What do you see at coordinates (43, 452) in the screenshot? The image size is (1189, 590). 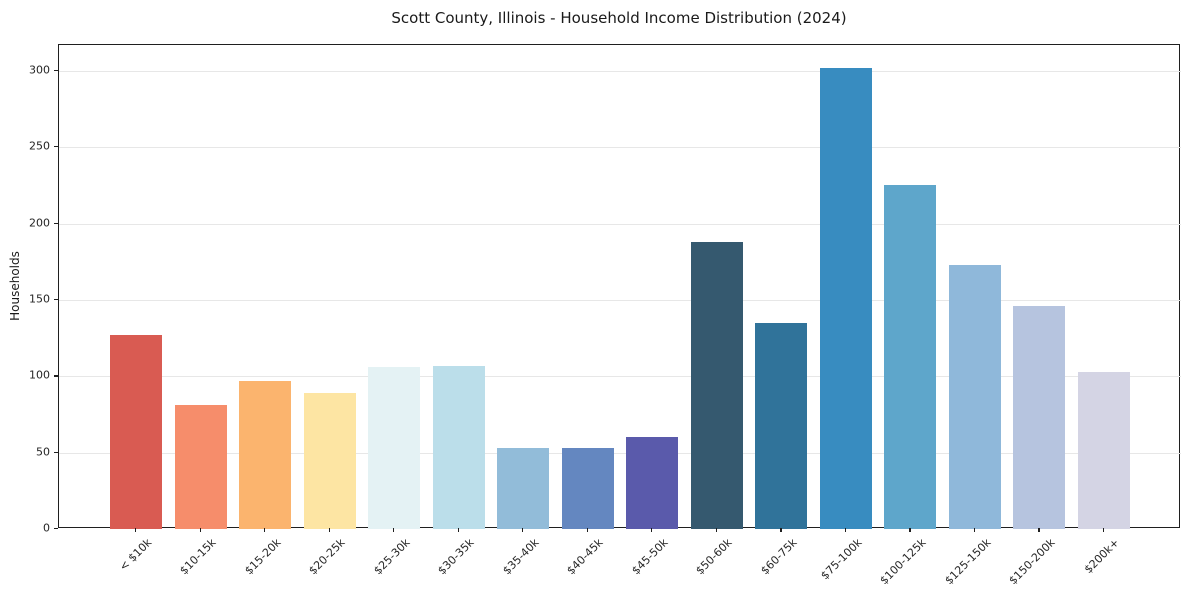 I see `y-tick-label-50: 50` at bounding box center [43, 452].